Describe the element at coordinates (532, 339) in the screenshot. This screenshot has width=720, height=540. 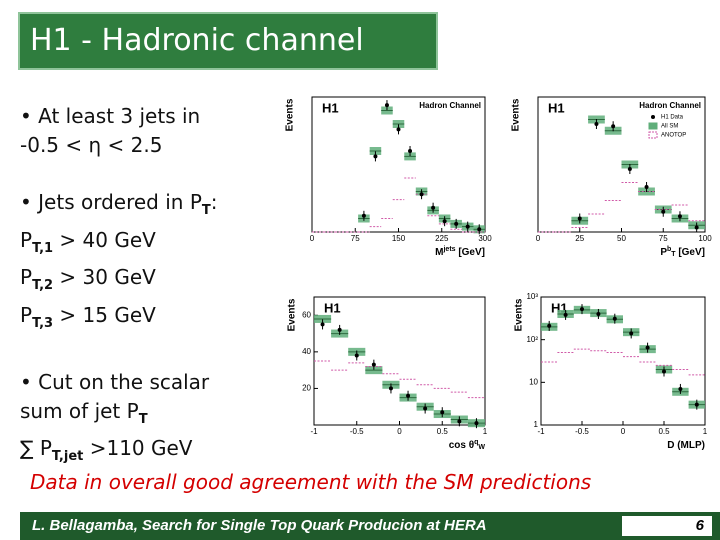
I see `y-tick-label: 10²` at that location.